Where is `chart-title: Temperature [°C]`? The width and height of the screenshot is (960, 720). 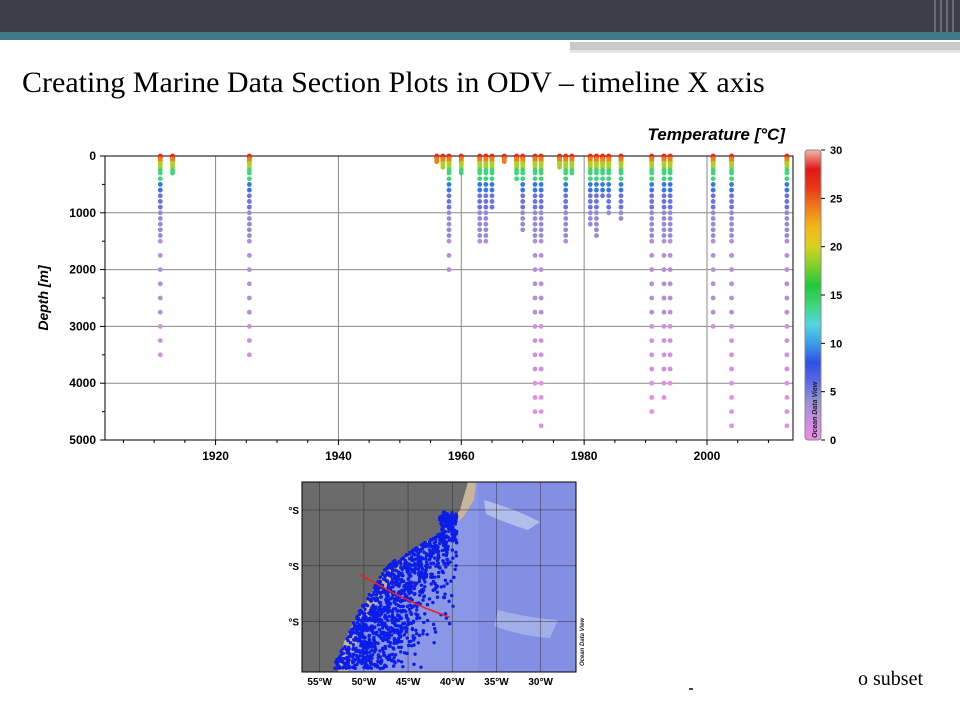 chart-title: Temperature [°C] is located at coordinates (717, 134).